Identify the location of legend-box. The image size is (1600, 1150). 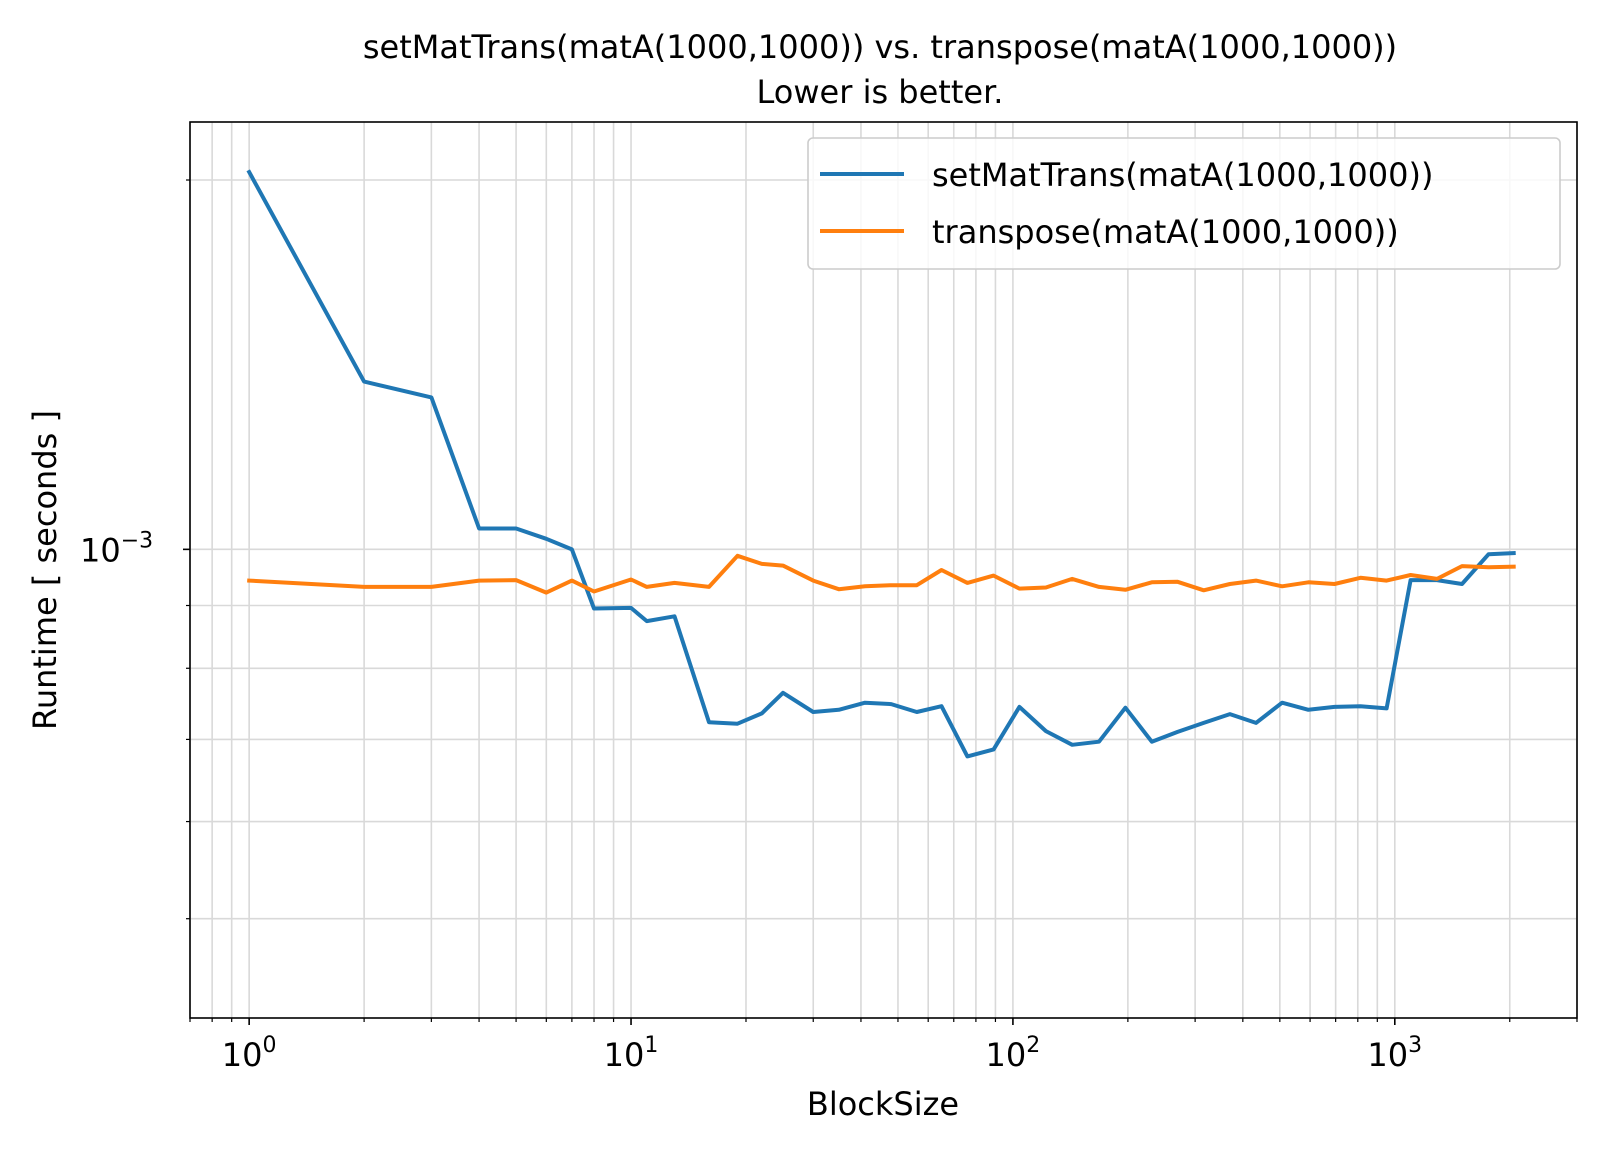
(1184, 203).